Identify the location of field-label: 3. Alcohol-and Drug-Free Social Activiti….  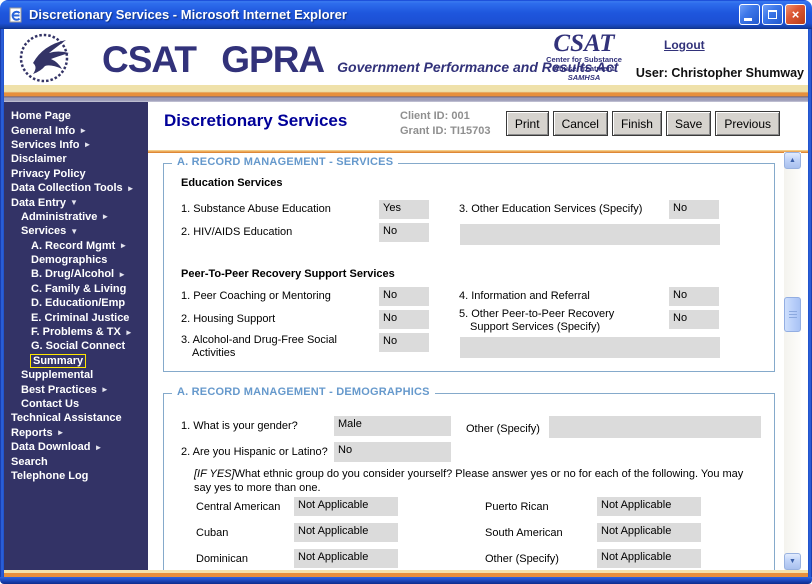
(259, 346).